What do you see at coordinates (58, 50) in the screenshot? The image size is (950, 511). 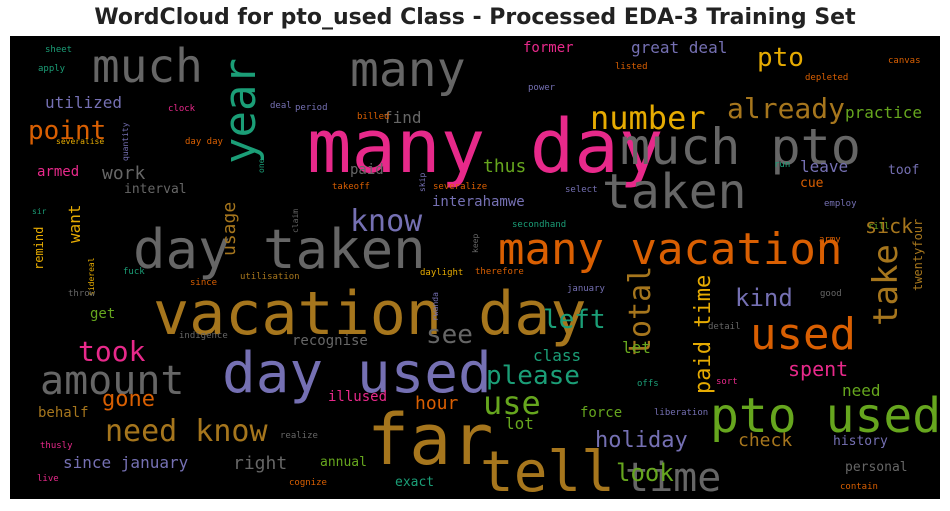 I see `cloud-word: sheet` at bounding box center [58, 50].